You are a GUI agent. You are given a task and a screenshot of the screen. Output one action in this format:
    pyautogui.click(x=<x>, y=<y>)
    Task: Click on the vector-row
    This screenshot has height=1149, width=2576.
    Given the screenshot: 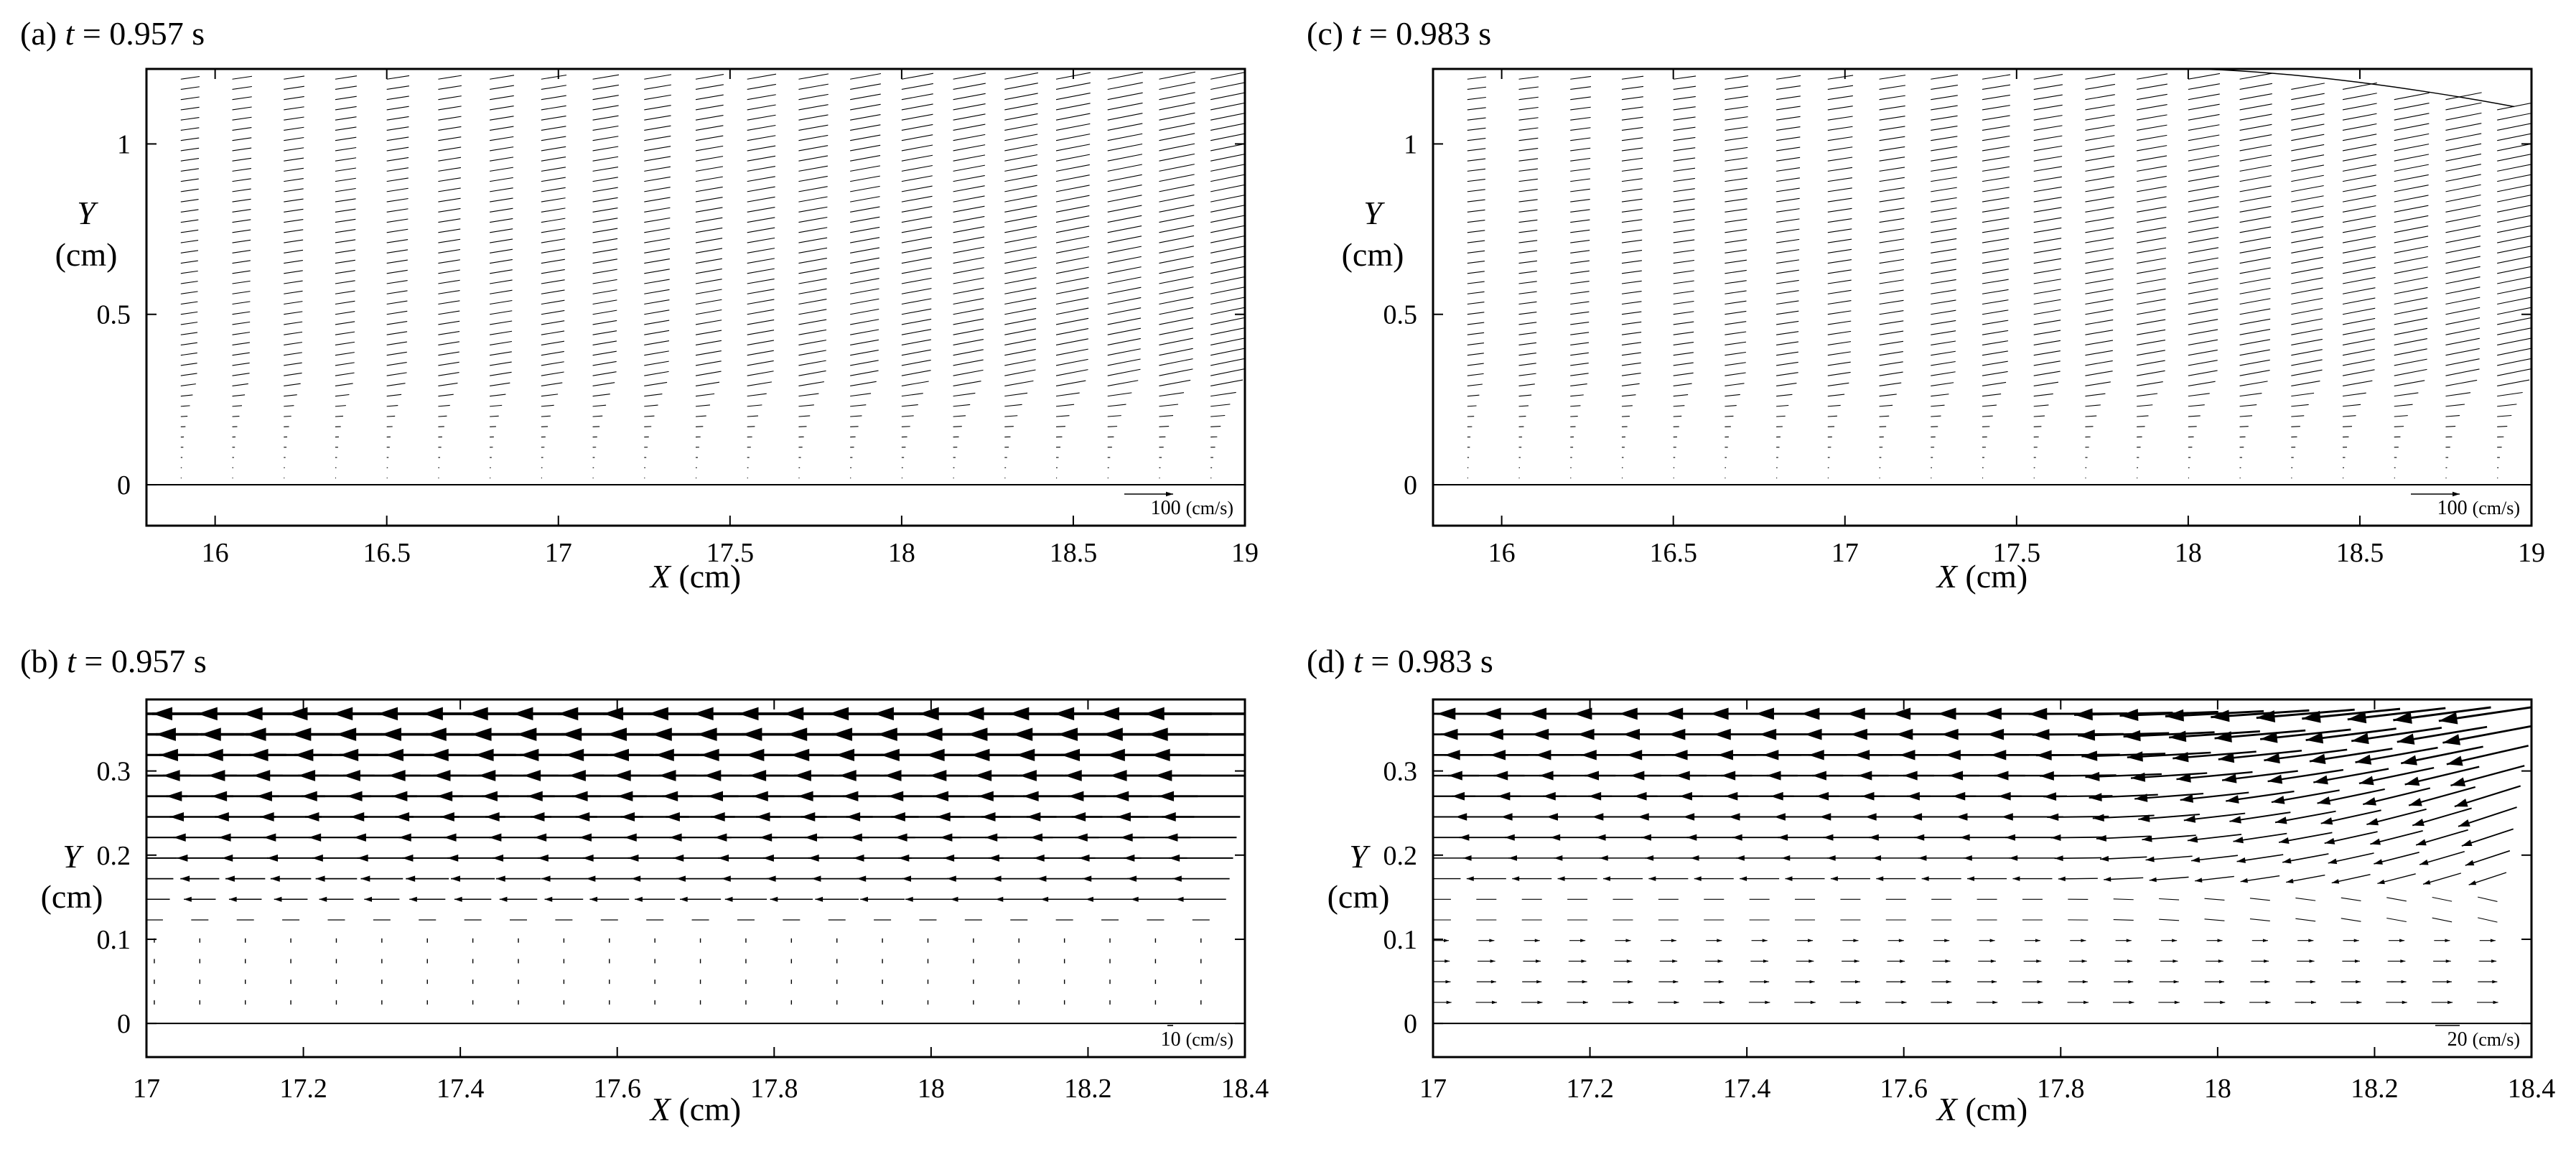 What is the action you would take?
    pyautogui.click(x=1982, y=735)
    